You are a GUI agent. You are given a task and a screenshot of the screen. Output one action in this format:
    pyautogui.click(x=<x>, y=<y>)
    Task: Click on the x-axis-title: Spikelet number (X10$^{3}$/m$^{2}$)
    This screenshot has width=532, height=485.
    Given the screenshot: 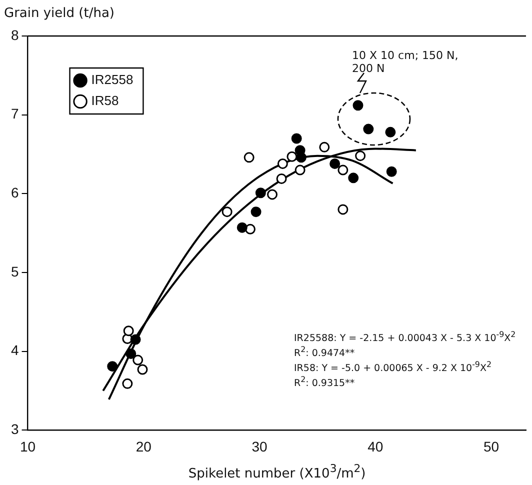 What is the action you would take?
    pyautogui.click(x=277, y=472)
    